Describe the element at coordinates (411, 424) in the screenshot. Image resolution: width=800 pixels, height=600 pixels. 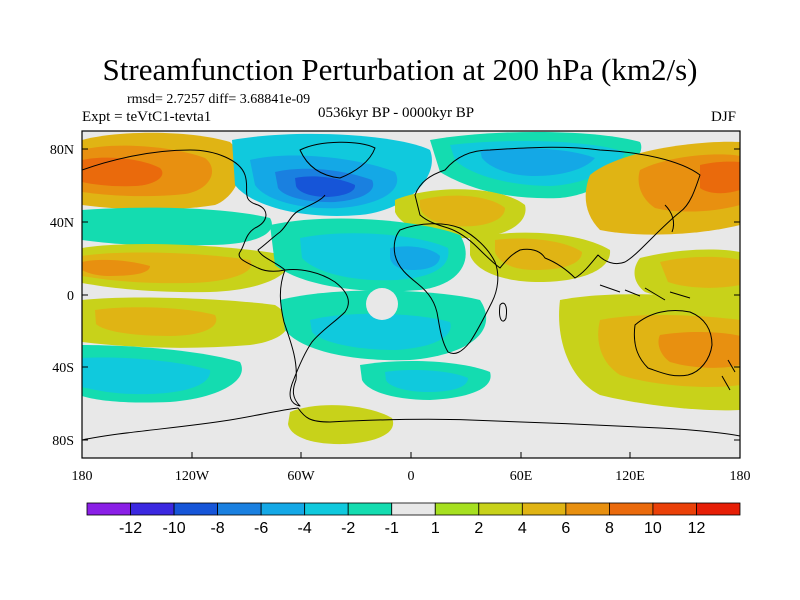
I see `coastline-antarctica` at that location.